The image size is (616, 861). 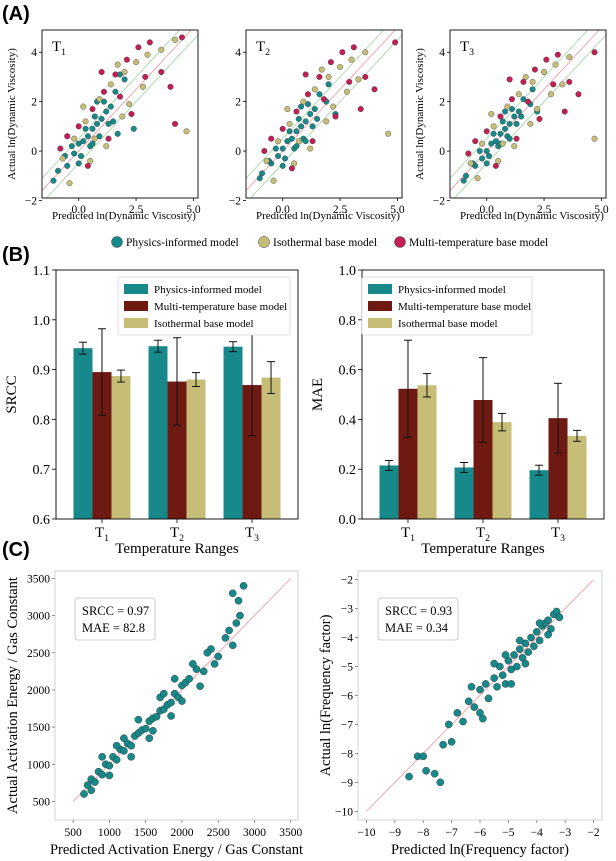 I want to click on y-tick-label: 3500, so click(x=38, y=579).